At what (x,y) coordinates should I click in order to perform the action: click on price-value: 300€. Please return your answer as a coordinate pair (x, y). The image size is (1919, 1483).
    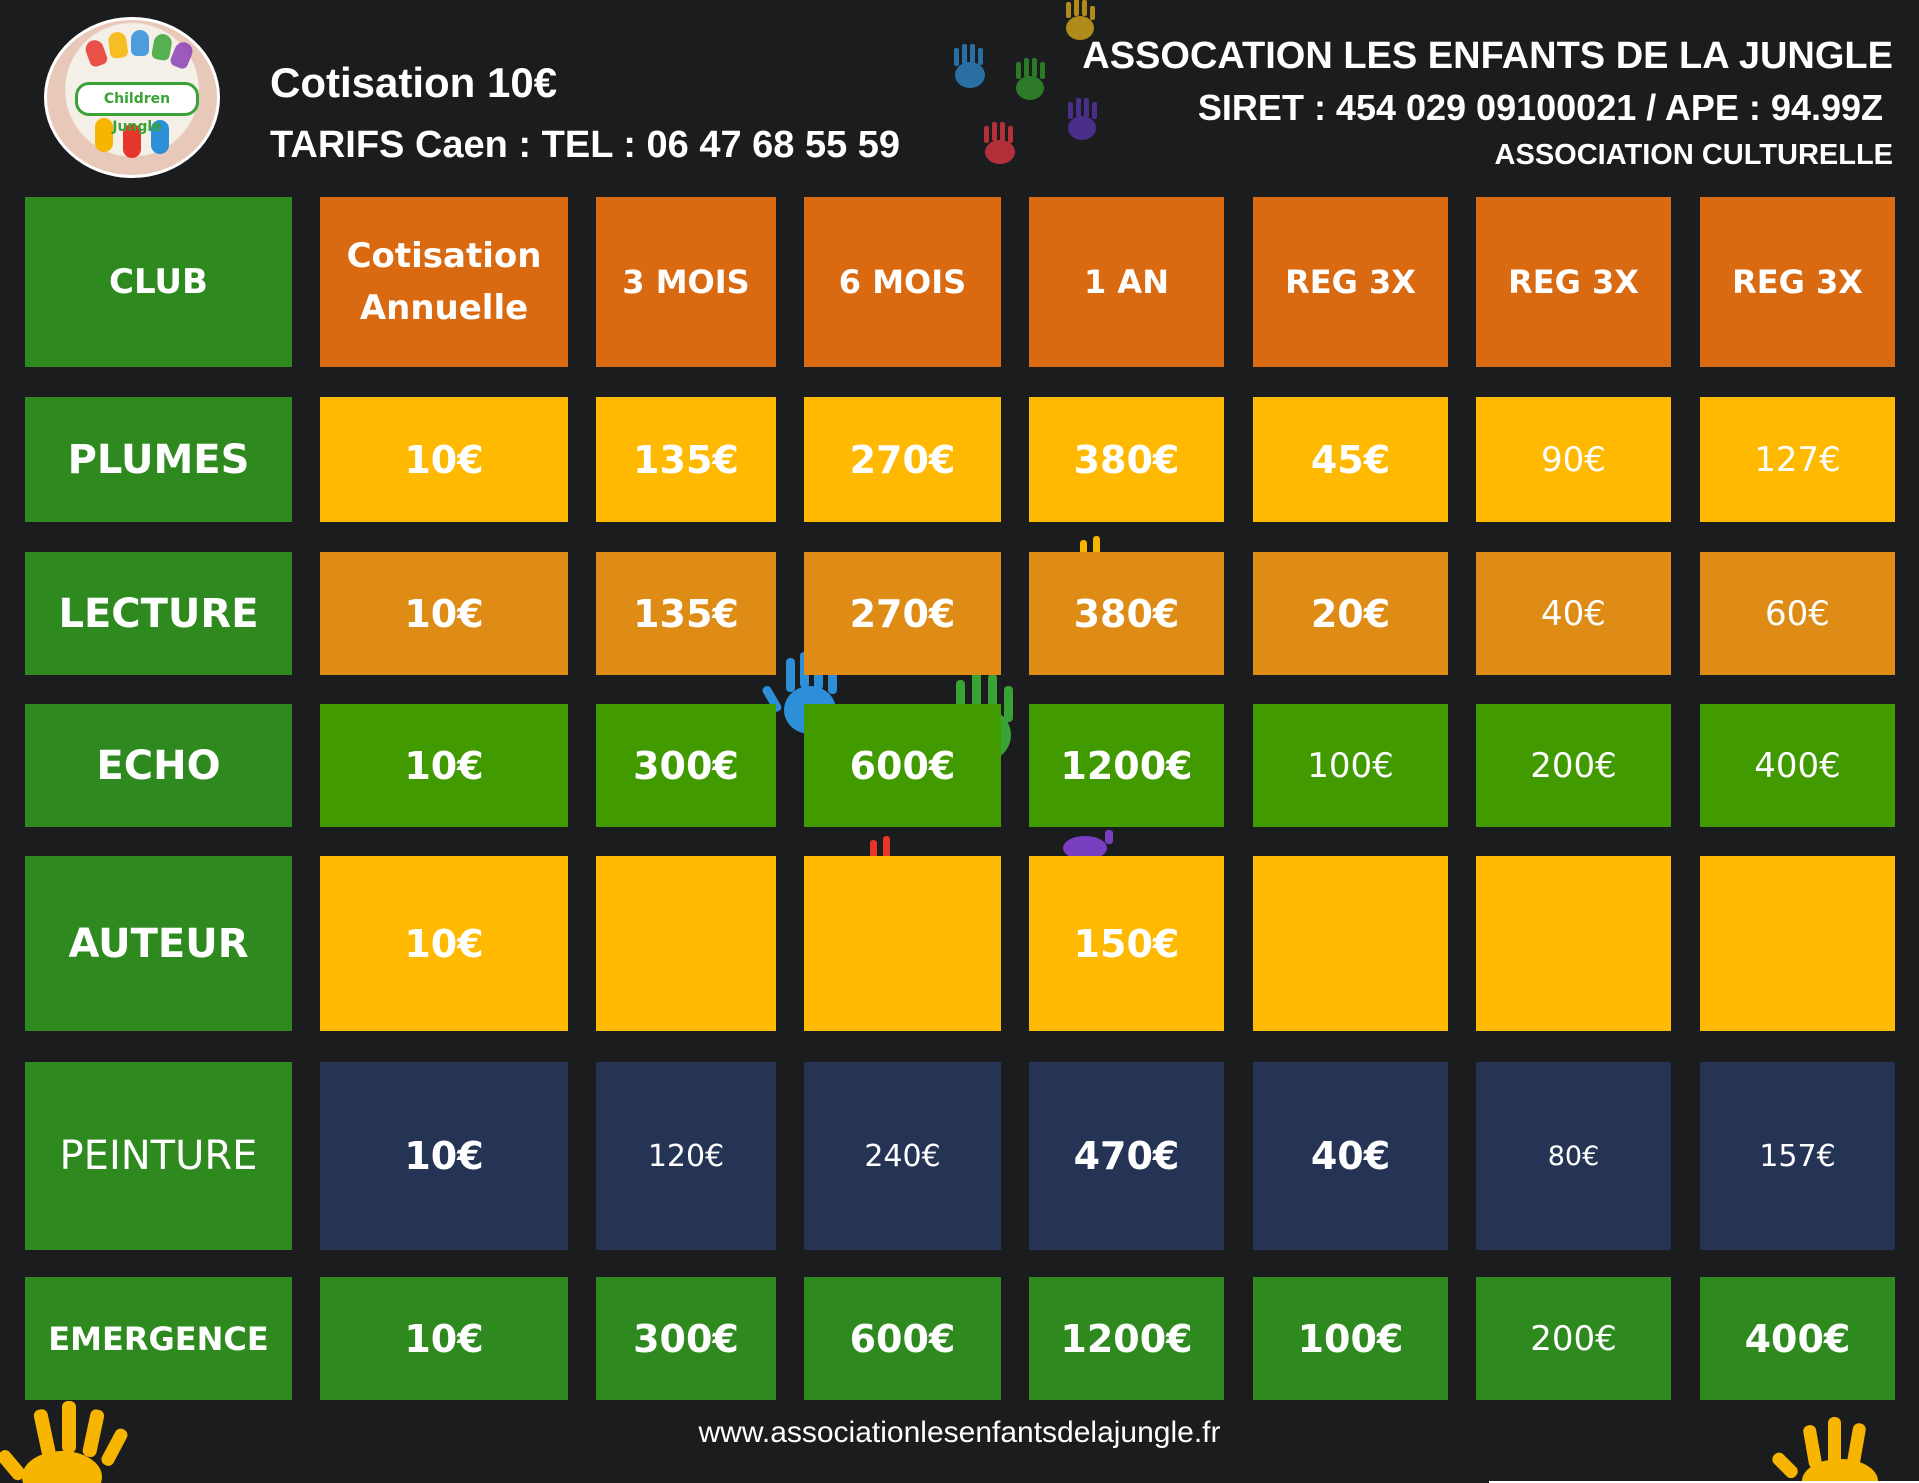
    Looking at the image, I should click on (686, 765).